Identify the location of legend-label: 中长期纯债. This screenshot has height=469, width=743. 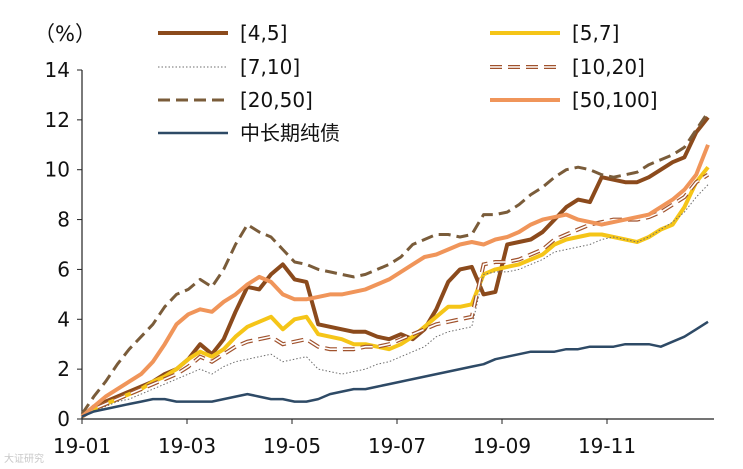
(290, 133).